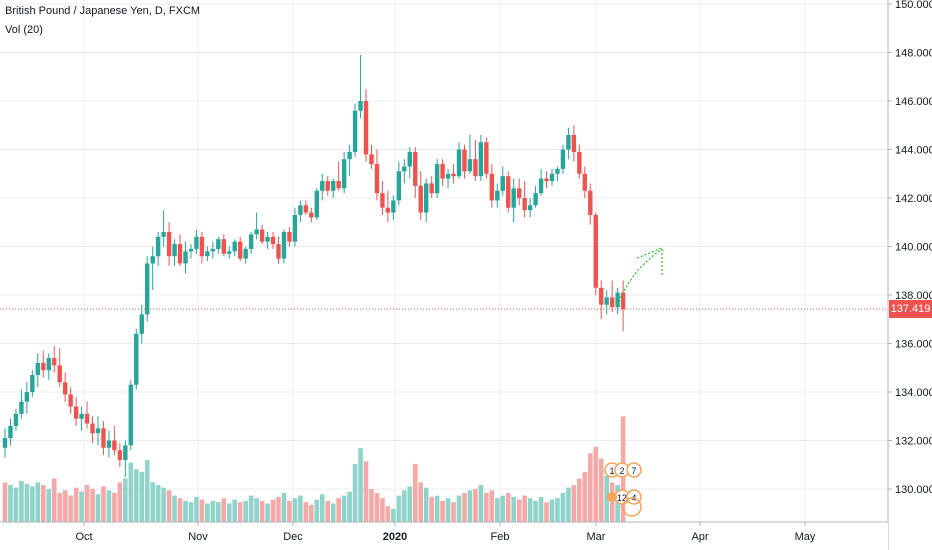  What do you see at coordinates (913, 393) in the screenshot?
I see `price-axis-label: 134.000` at bounding box center [913, 393].